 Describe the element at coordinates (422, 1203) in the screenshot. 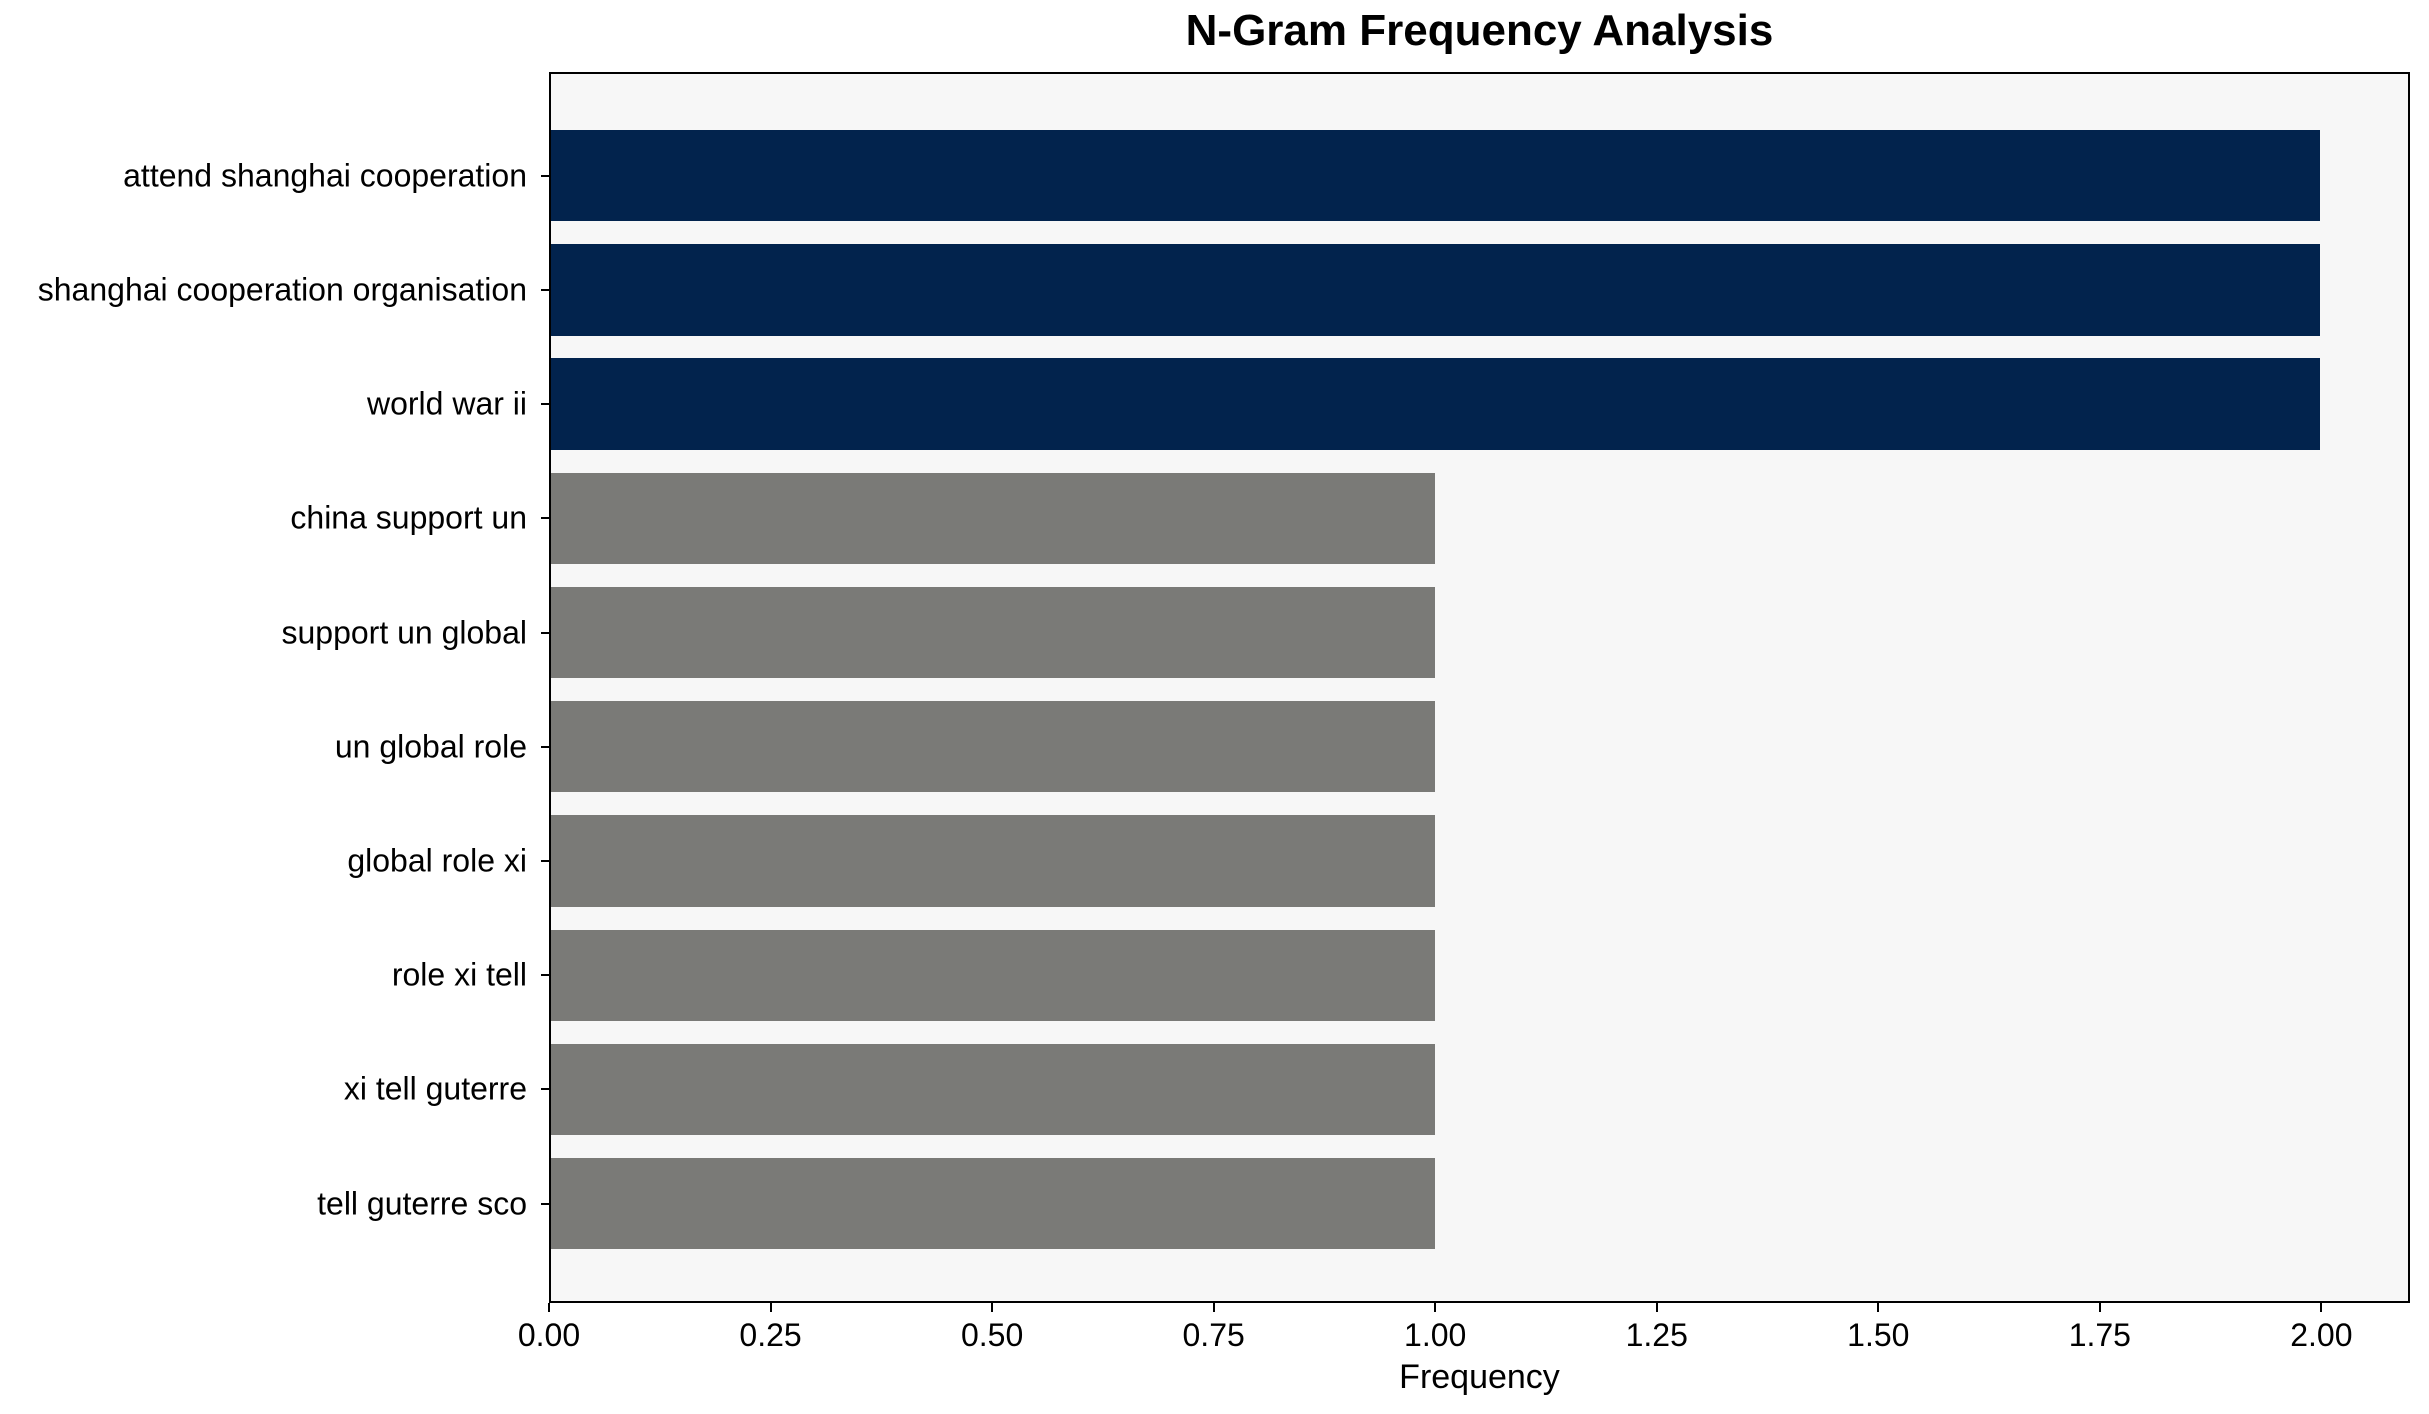

I see `y-tick-label: tell guterre sco` at that location.